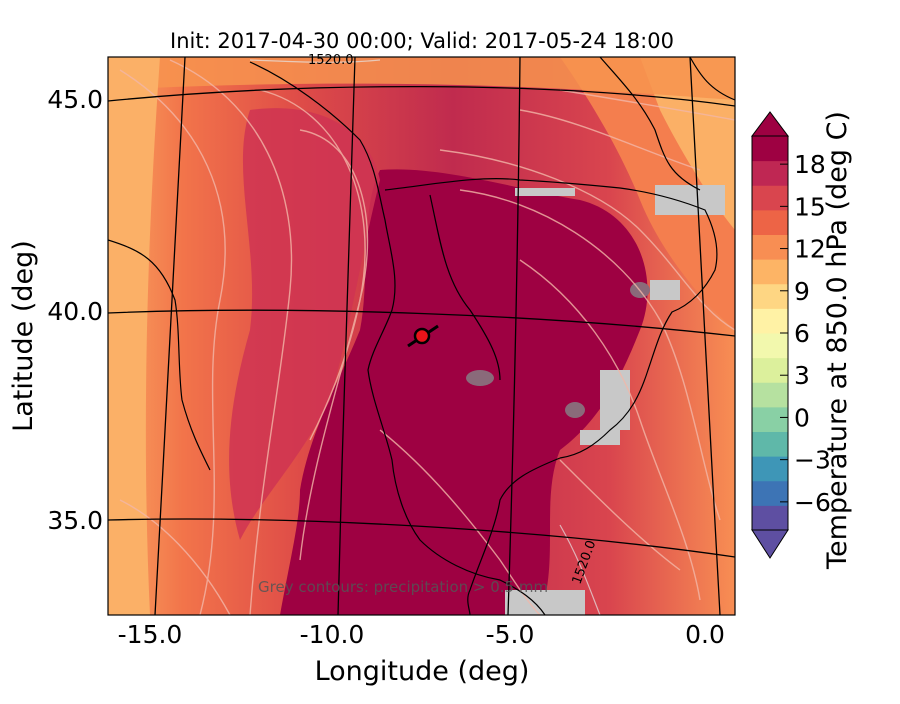 The width and height of the screenshot is (900, 704). I want to click on y-axis-label: Latitude (deg), so click(23, 336).